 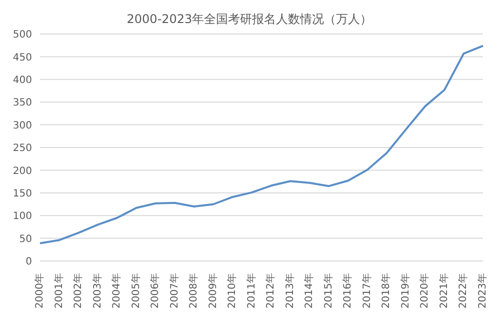 What do you see at coordinates (136, 290) in the screenshot?
I see `x-tick-label: 2005年` at bounding box center [136, 290].